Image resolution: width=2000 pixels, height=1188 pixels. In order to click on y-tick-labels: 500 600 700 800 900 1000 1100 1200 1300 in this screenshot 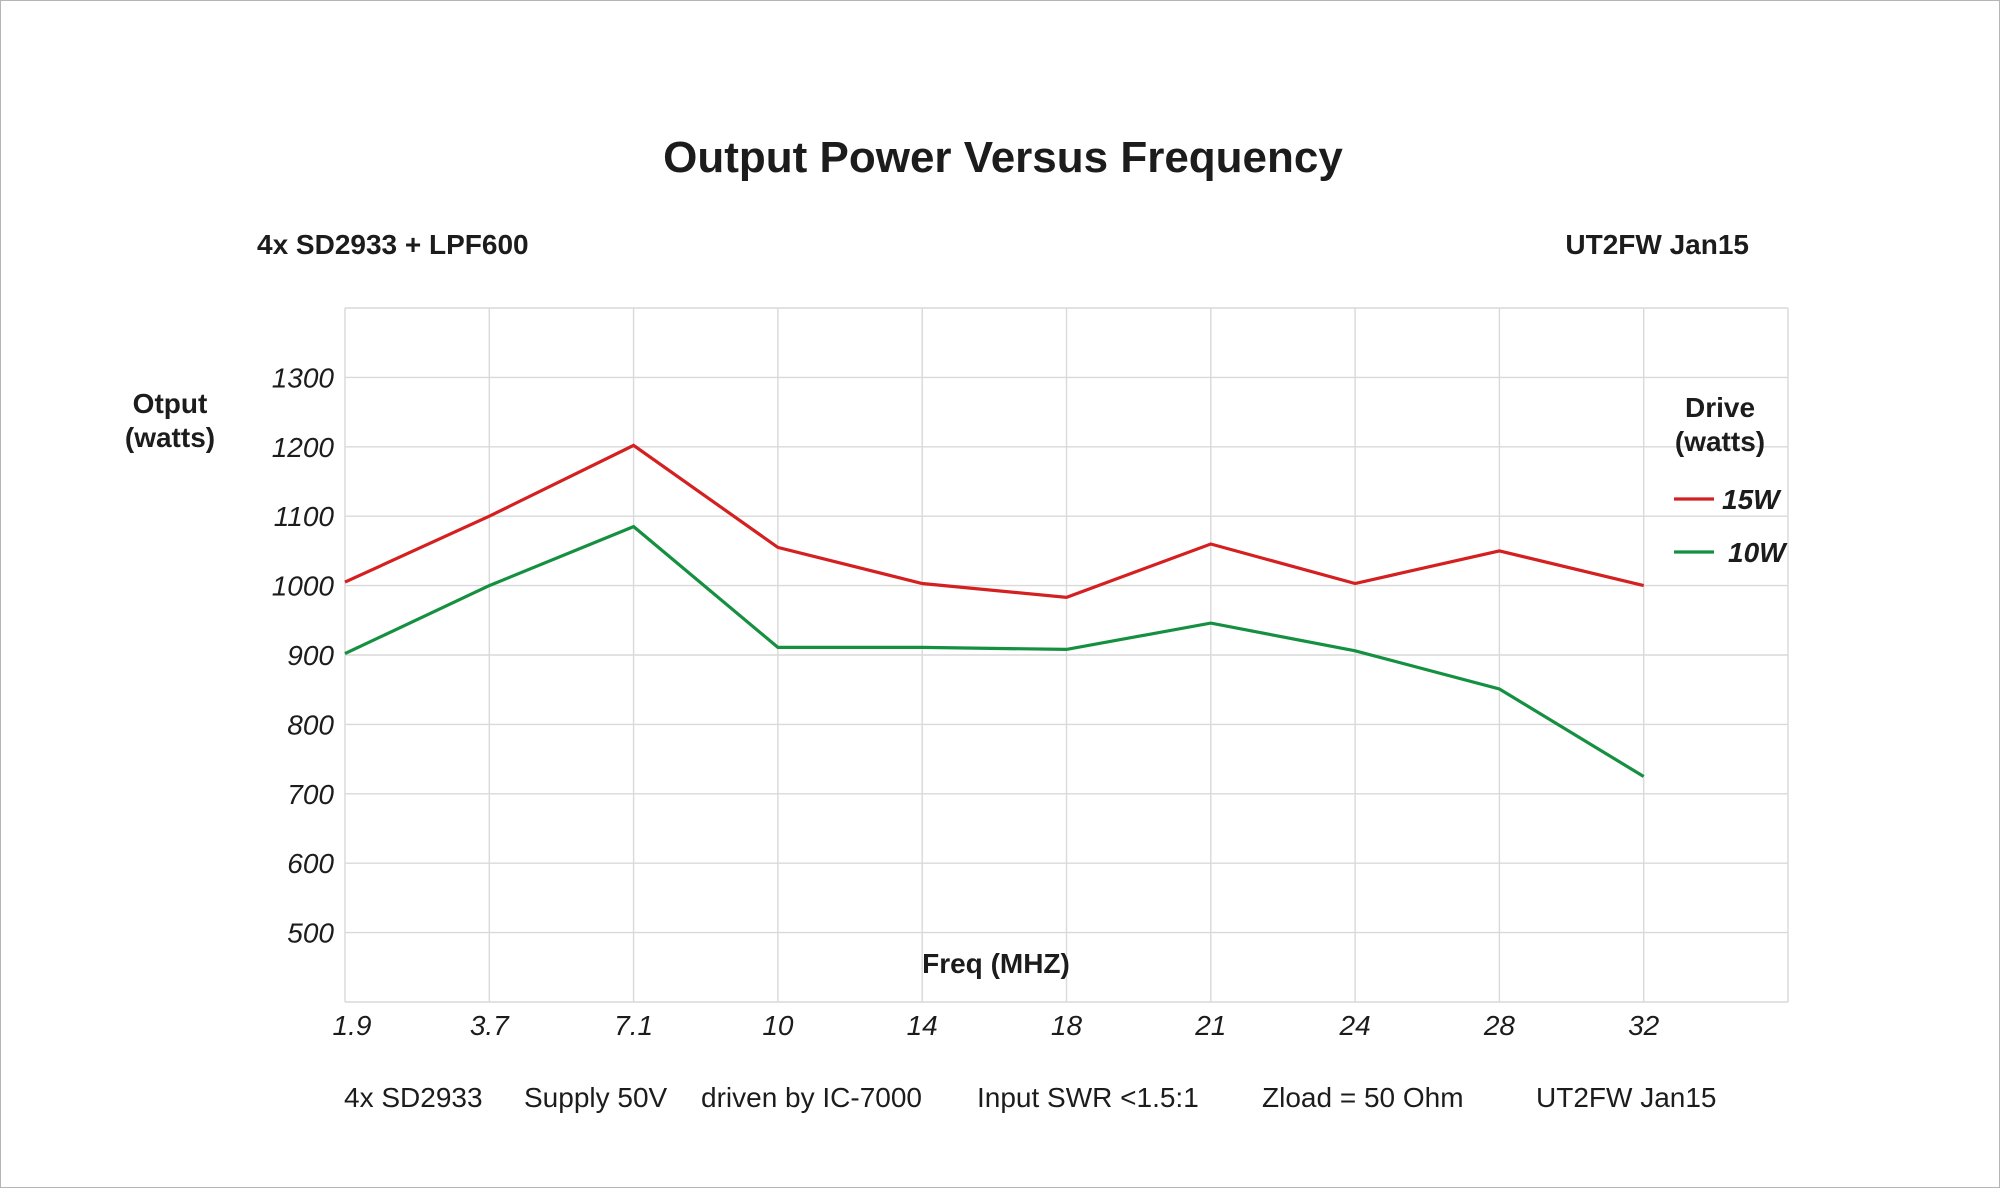, I will do `click(303, 655)`.